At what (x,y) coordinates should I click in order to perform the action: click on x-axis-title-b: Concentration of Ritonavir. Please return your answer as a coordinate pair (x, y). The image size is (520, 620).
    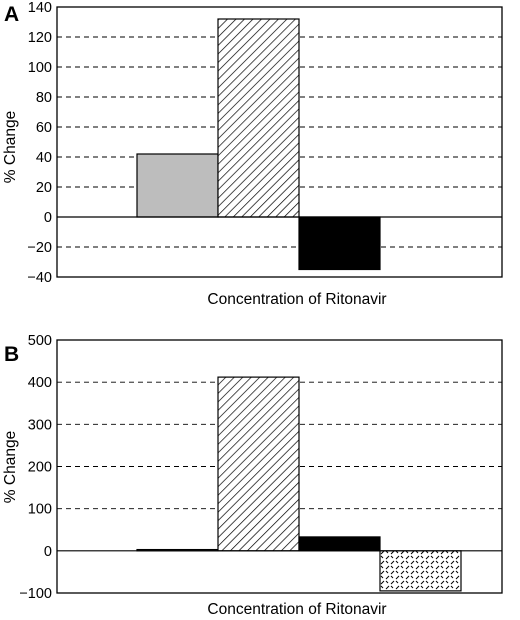
    Looking at the image, I should click on (296, 609).